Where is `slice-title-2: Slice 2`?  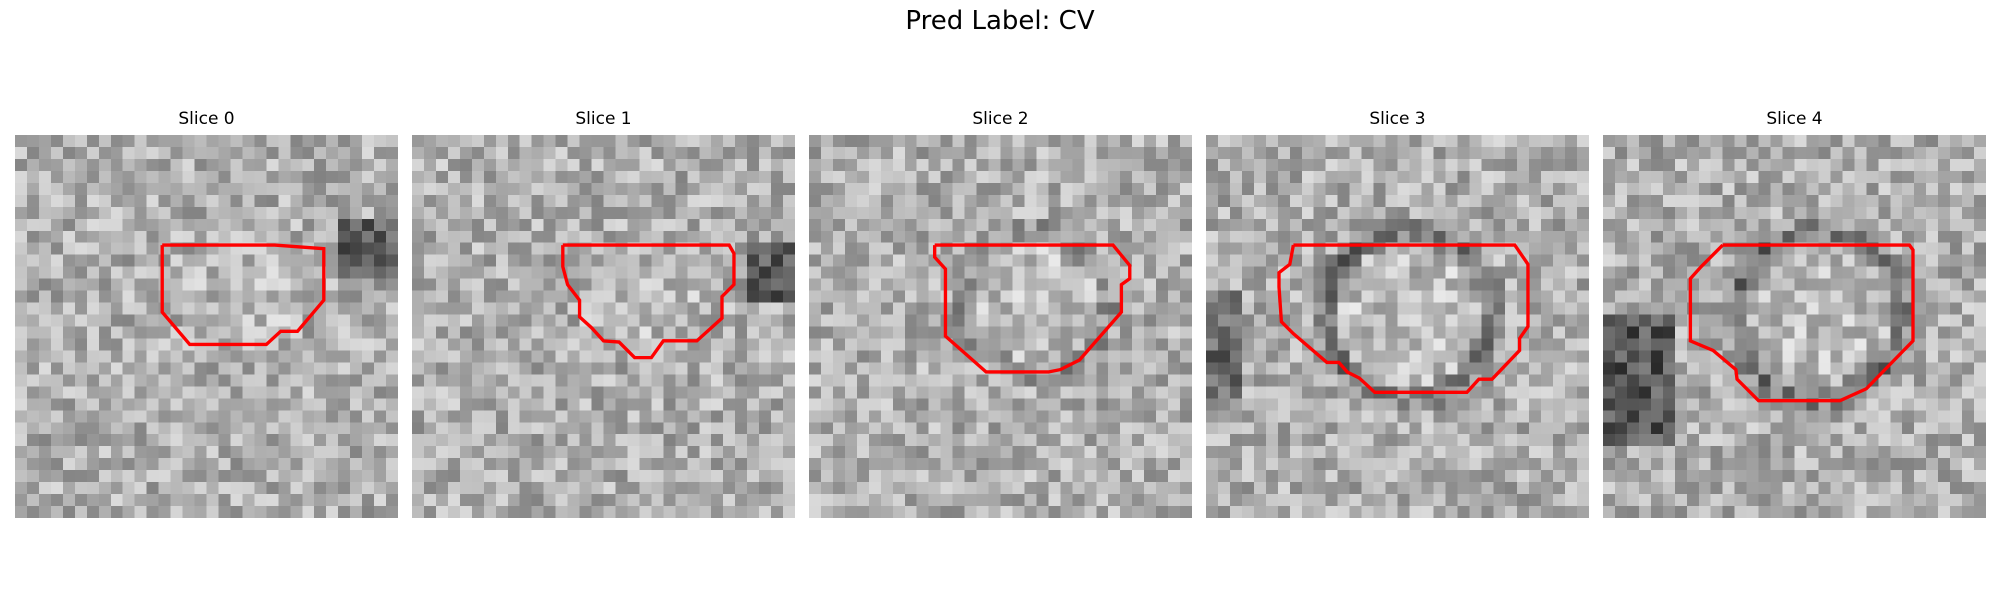
slice-title-2: Slice 2 is located at coordinates (1000, 119).